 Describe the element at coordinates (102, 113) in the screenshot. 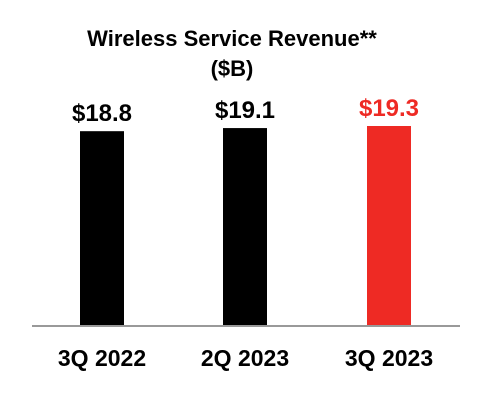

I see `value-label-1: $18.8` at that location.